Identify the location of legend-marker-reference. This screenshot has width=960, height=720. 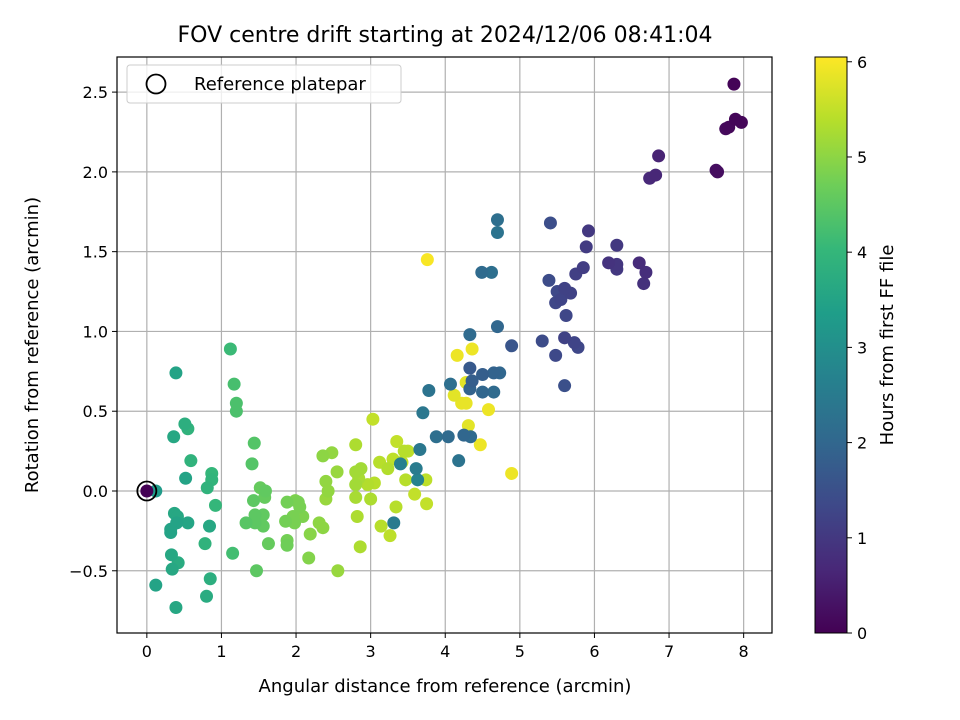
(156, 84).